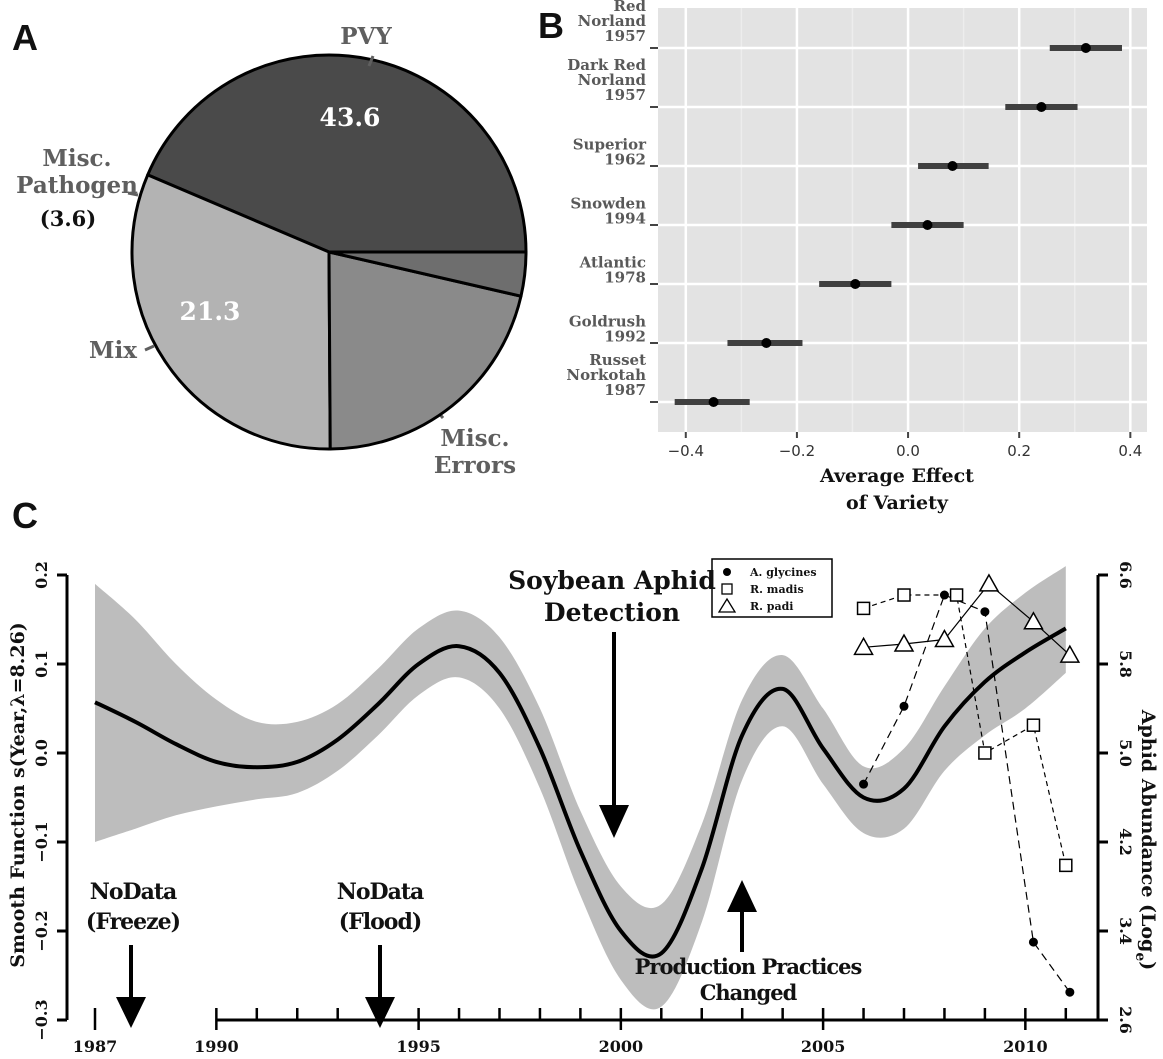 The width and height of the screenshot is (1163, 1059). I want to click on pie-slice-pvy, so click(337, 153).